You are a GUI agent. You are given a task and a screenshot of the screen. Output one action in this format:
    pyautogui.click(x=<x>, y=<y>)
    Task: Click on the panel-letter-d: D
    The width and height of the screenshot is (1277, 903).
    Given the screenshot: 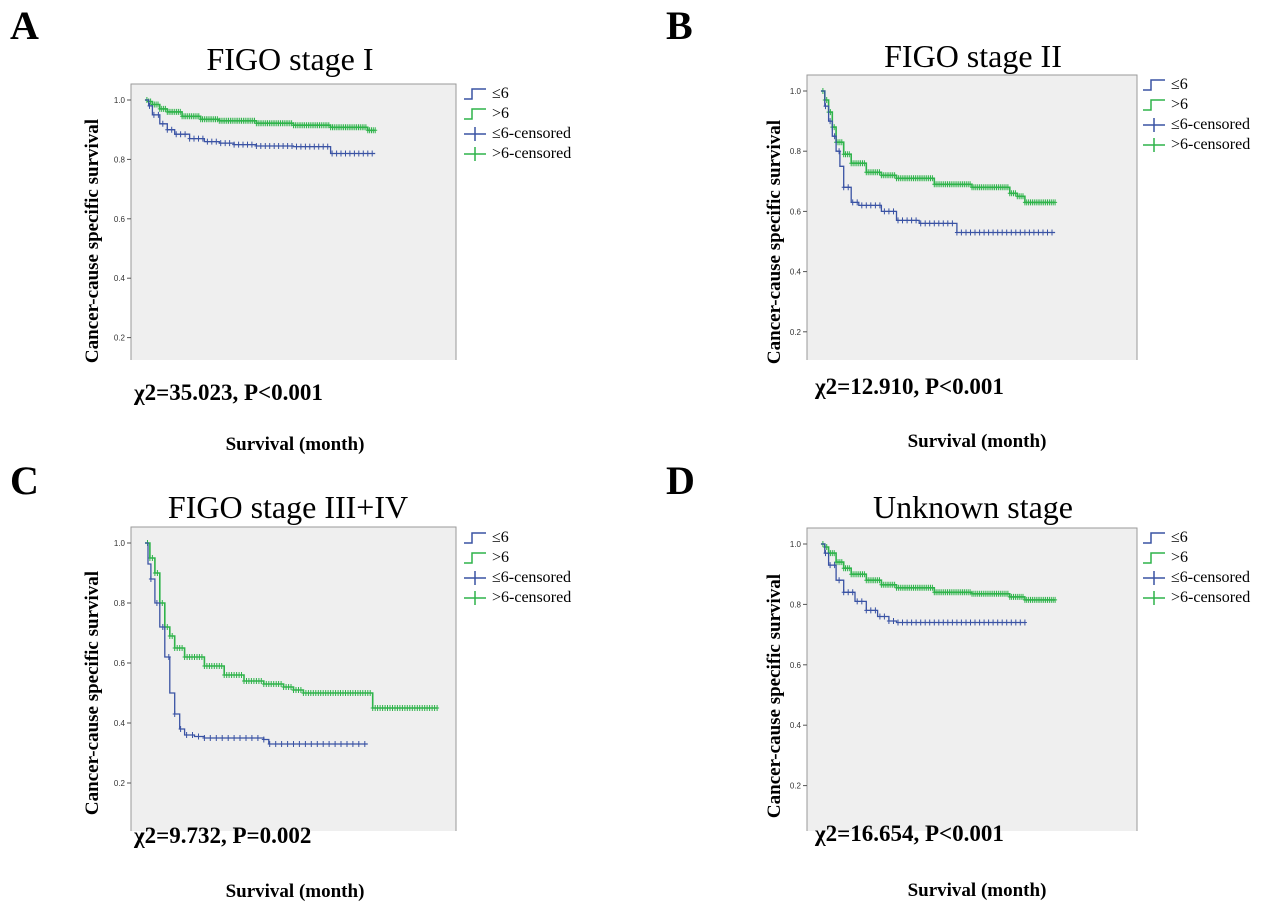 What is the action you would take?
    pyautogui.click(x=680, y=480)
    